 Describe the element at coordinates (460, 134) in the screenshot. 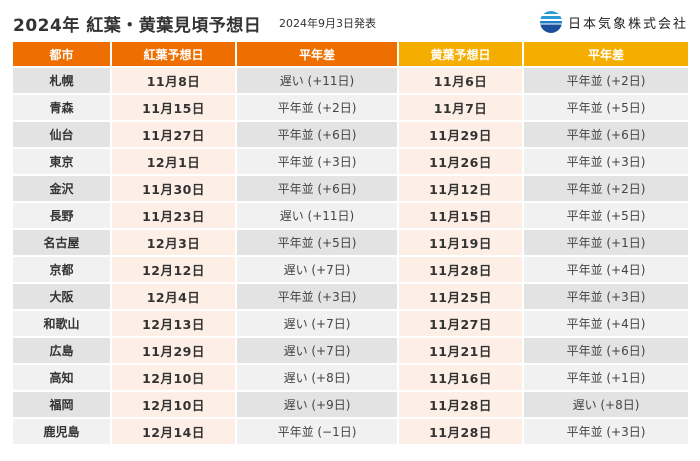

I see `yellow-date-cell: 11月29日` at that location.